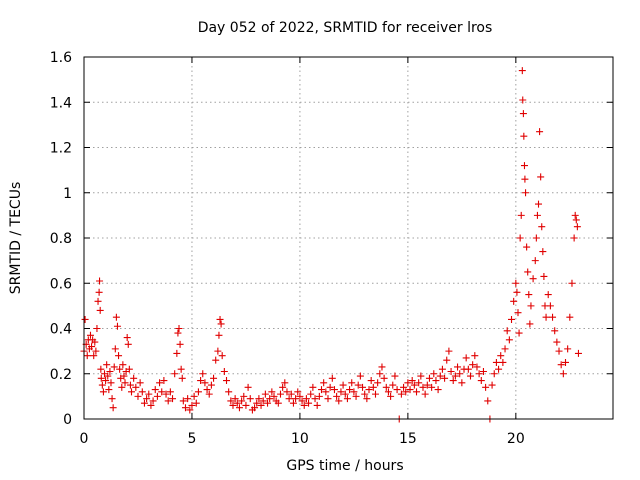 The image size is (640, 480). I want to click on y-tick-label: 1.6, so click(61, 58).